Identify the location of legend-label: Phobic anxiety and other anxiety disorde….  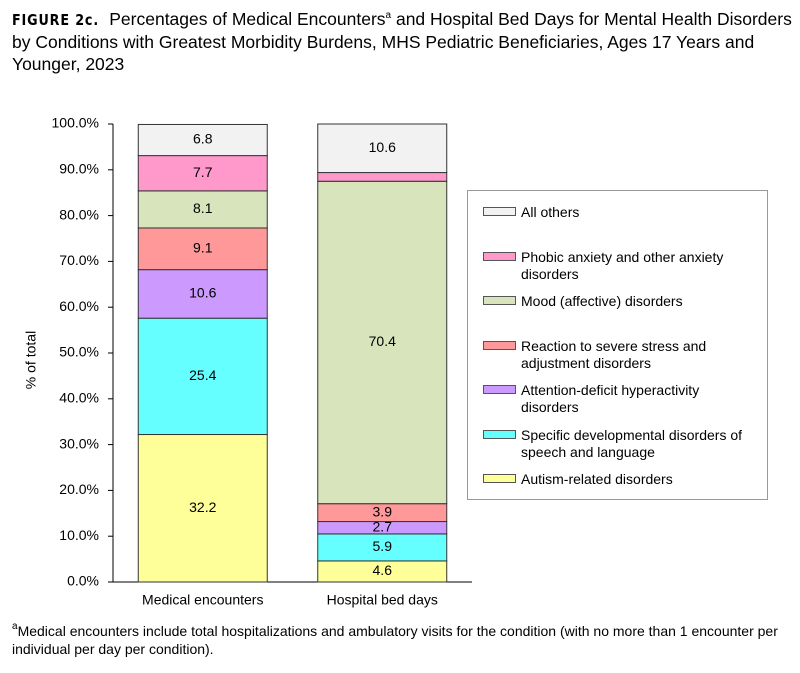
(622, 265).